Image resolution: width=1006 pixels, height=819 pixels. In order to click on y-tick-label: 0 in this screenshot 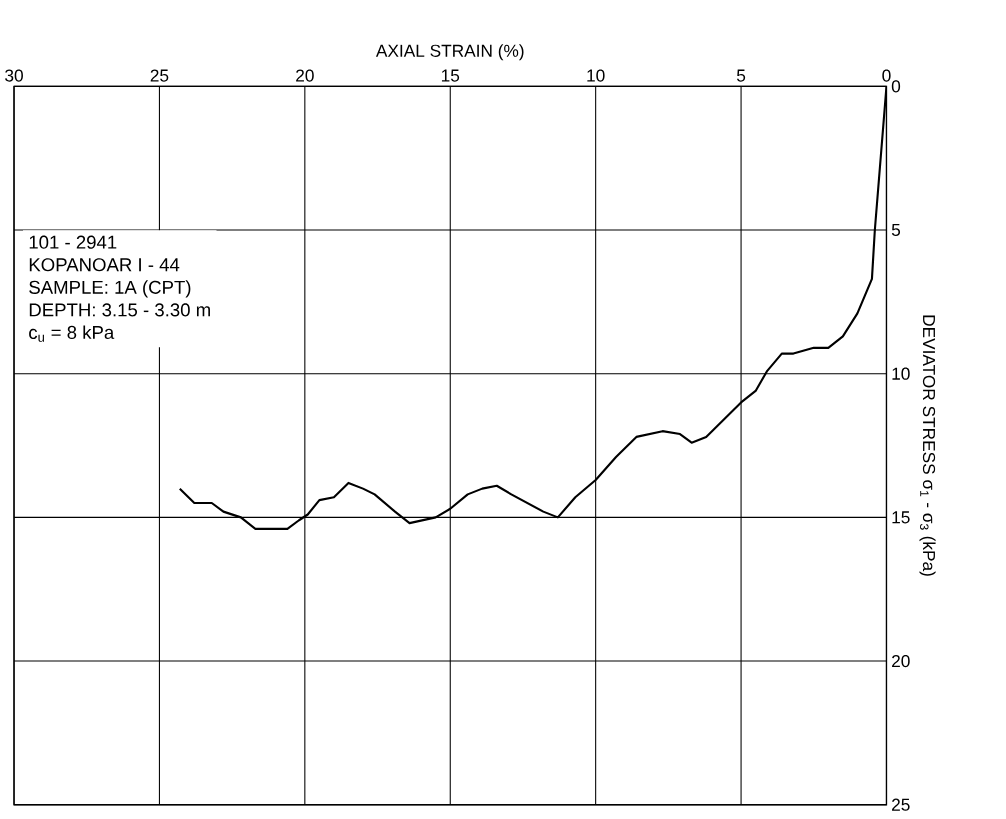, I will do `click(896, 86)`.